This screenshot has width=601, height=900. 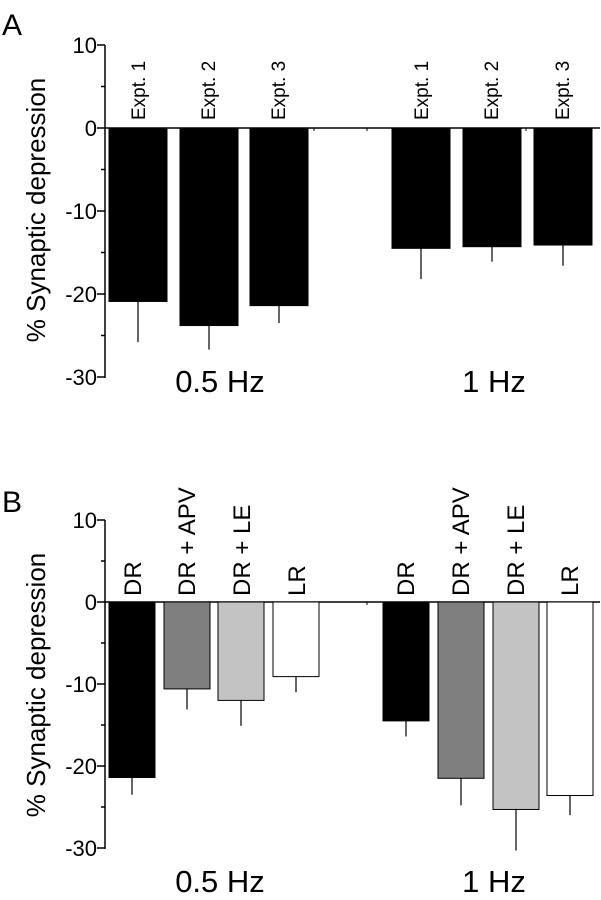 What do you see at coordinates (81, 848) in the screenshot?
I see `panel-b-ytick-label: -30` at bounding box center [81, 848].